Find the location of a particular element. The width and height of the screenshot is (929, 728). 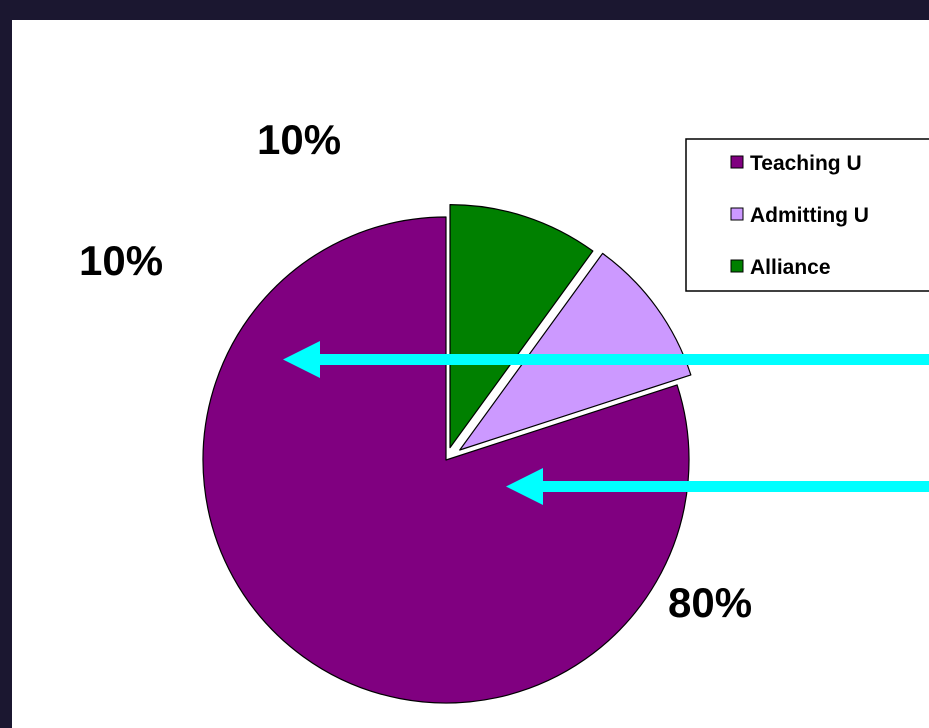

legend-swatch-alliance is located at coordinates (737, 266).